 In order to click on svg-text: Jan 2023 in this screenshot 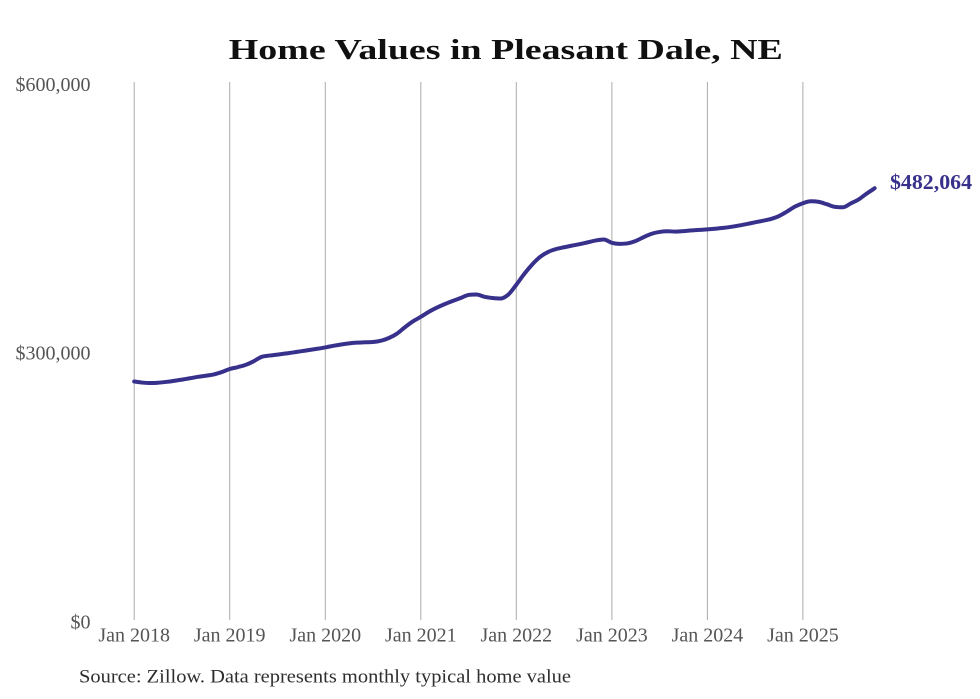, I will do `click(612, 636)`.